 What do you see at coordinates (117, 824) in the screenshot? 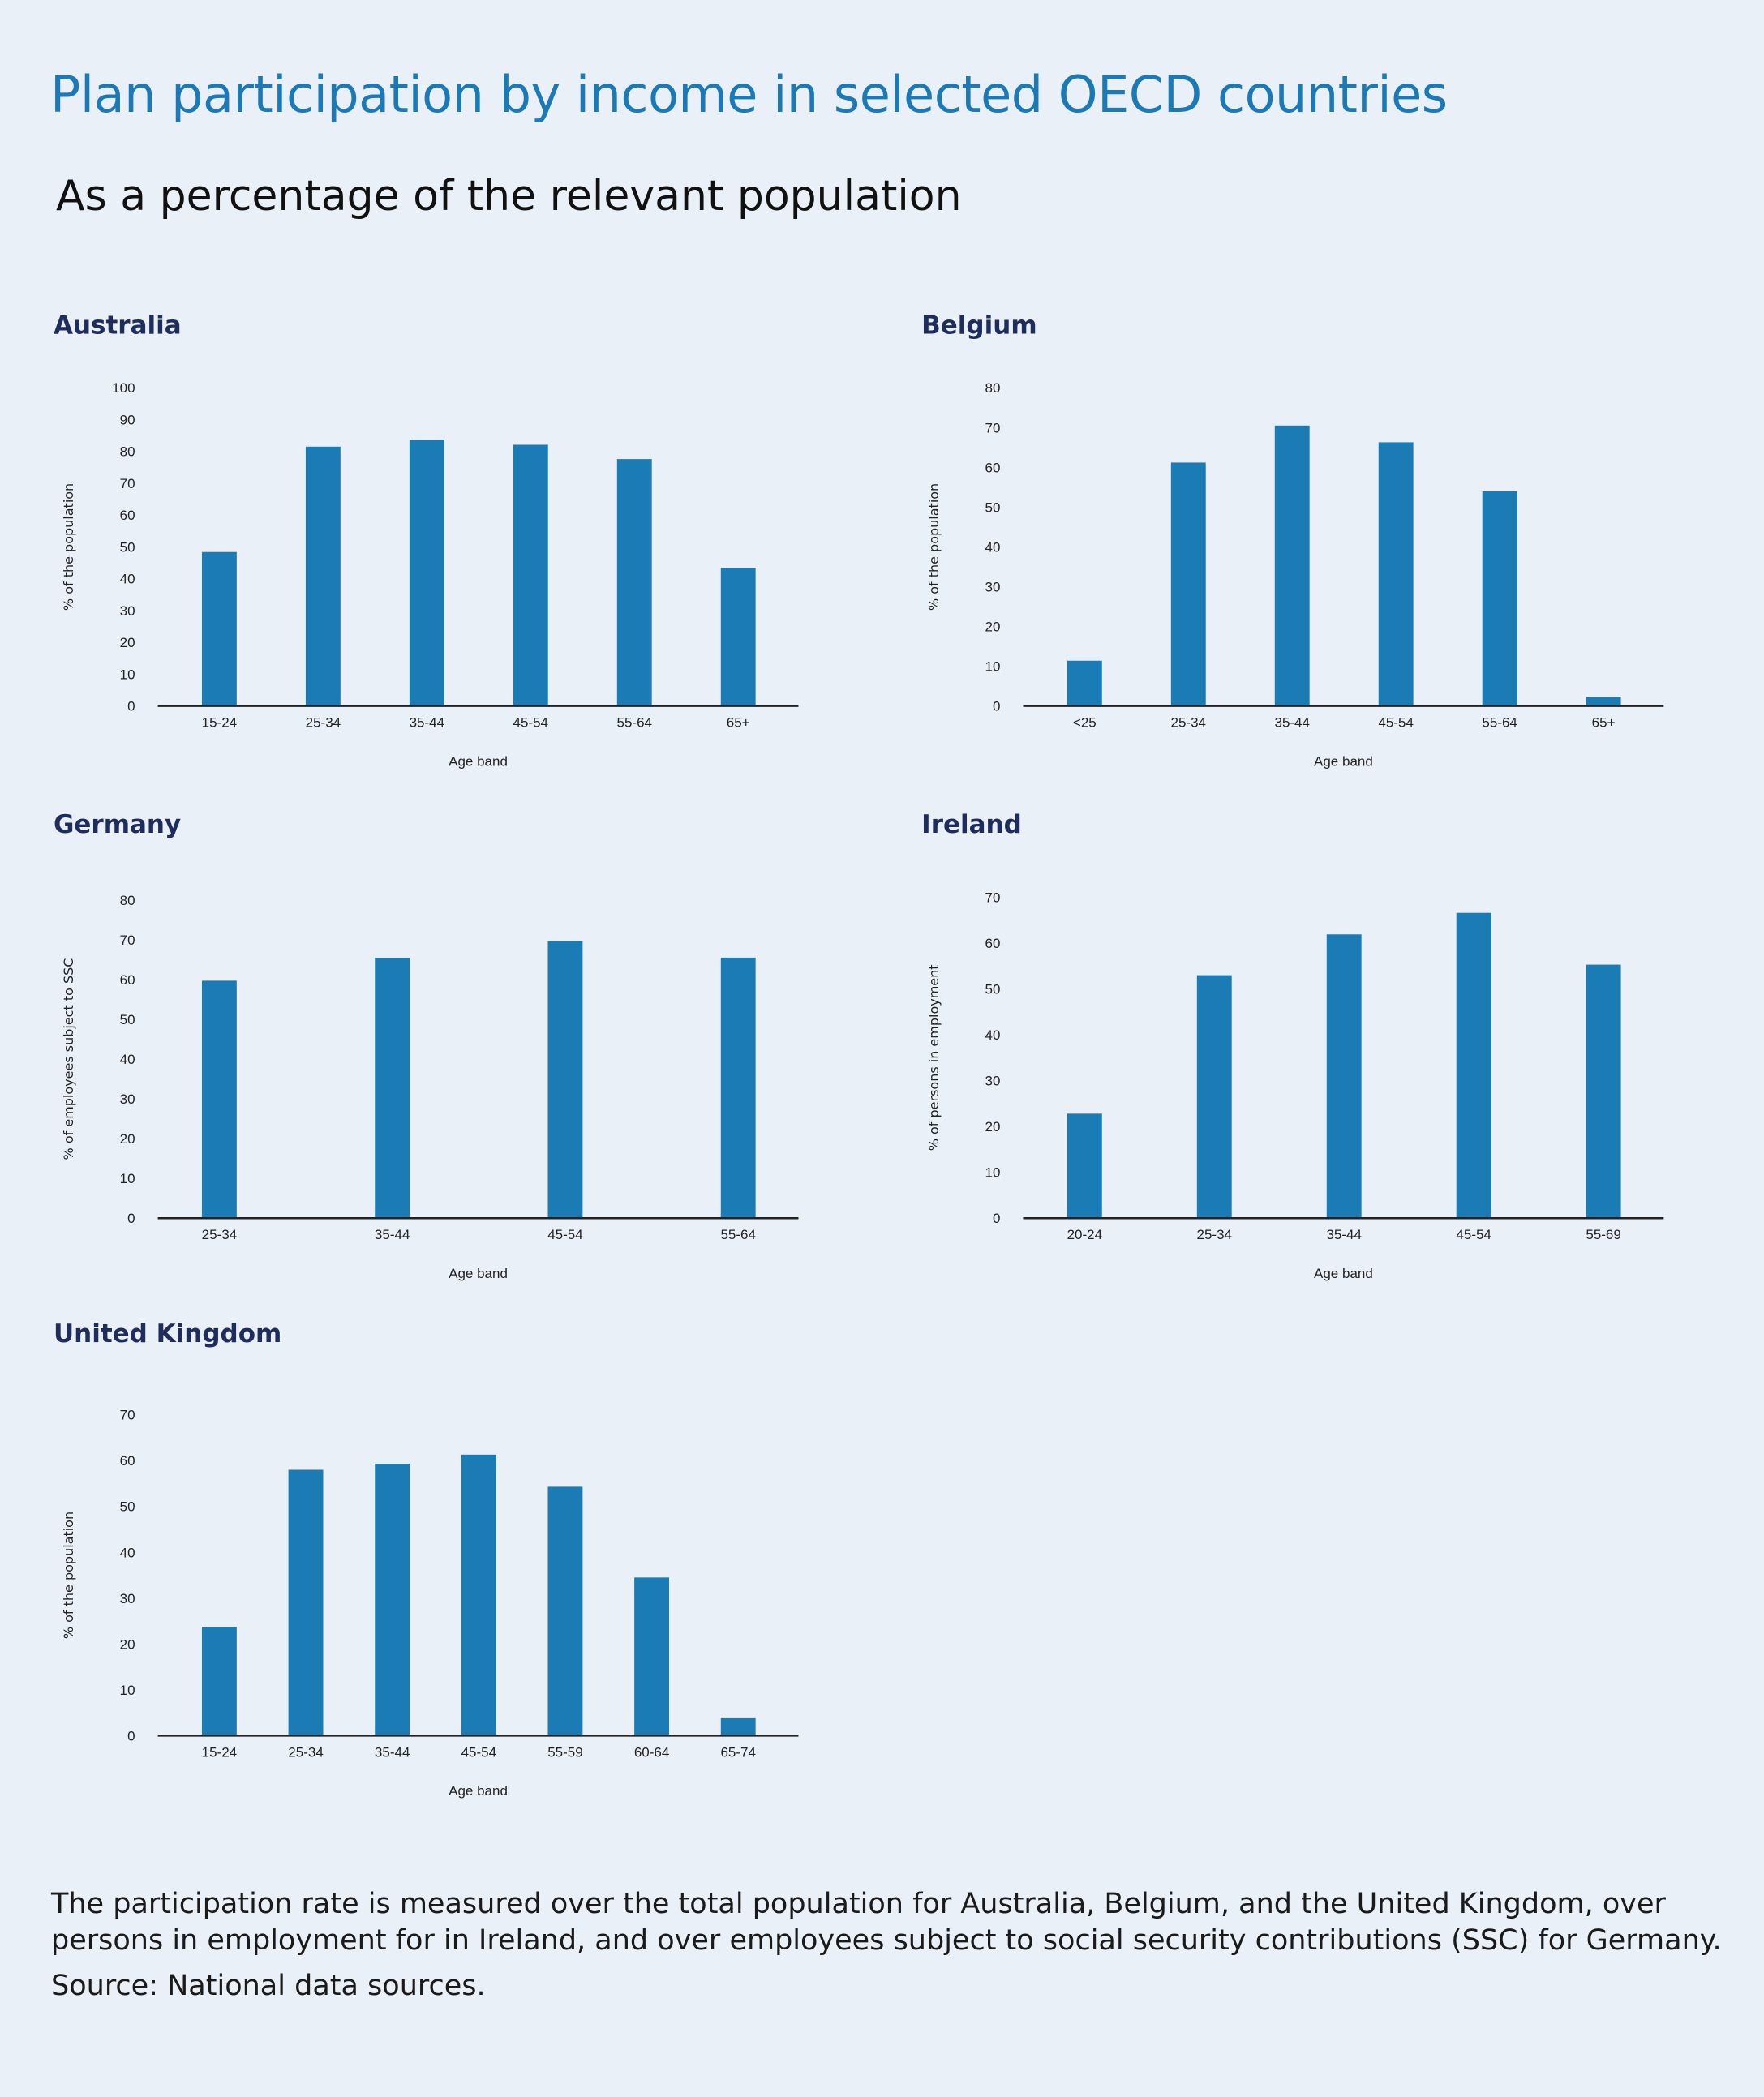
I see `chart-title: Germany` at bounding box center [117, 824].